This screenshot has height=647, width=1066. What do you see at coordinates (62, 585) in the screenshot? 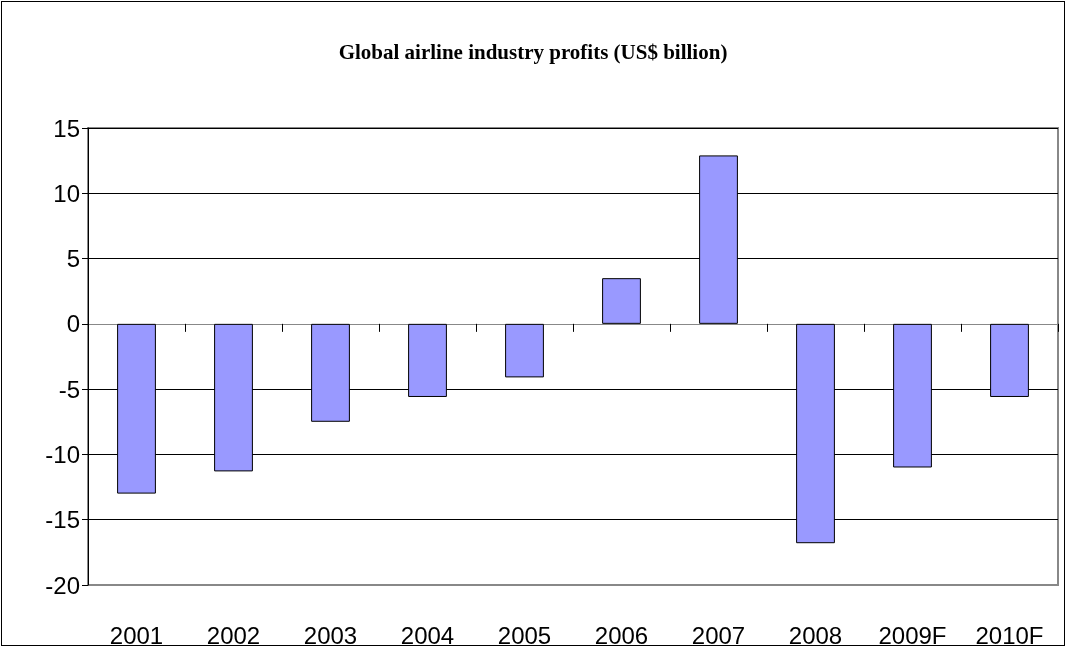
I see `y-tick-label: -20` at bounding box center [62, 585].